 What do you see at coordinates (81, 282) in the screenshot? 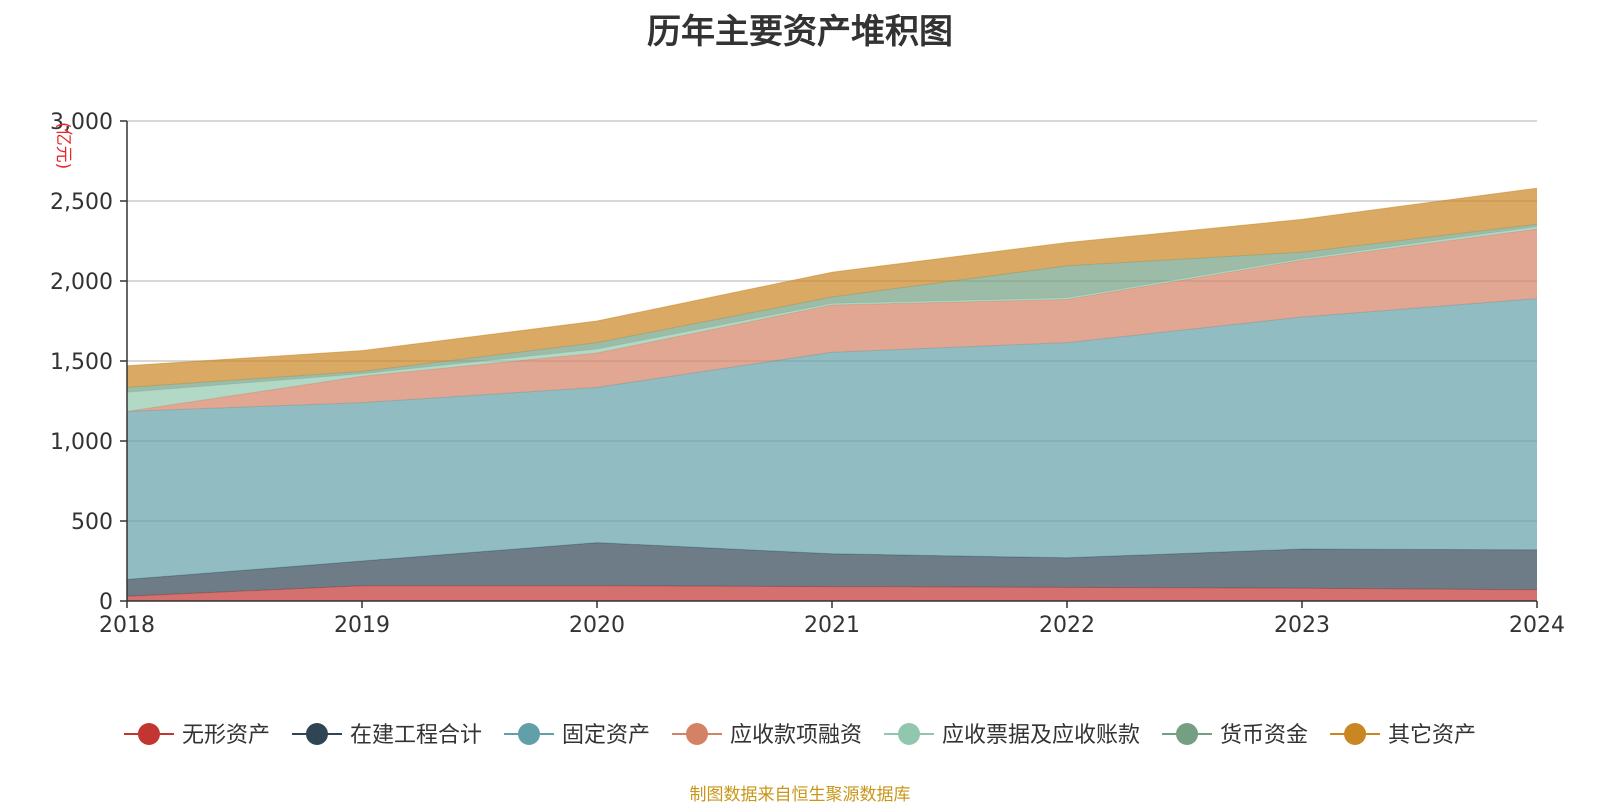
I see `y-tick-label: 2,000` at bounding box center [81, 282].